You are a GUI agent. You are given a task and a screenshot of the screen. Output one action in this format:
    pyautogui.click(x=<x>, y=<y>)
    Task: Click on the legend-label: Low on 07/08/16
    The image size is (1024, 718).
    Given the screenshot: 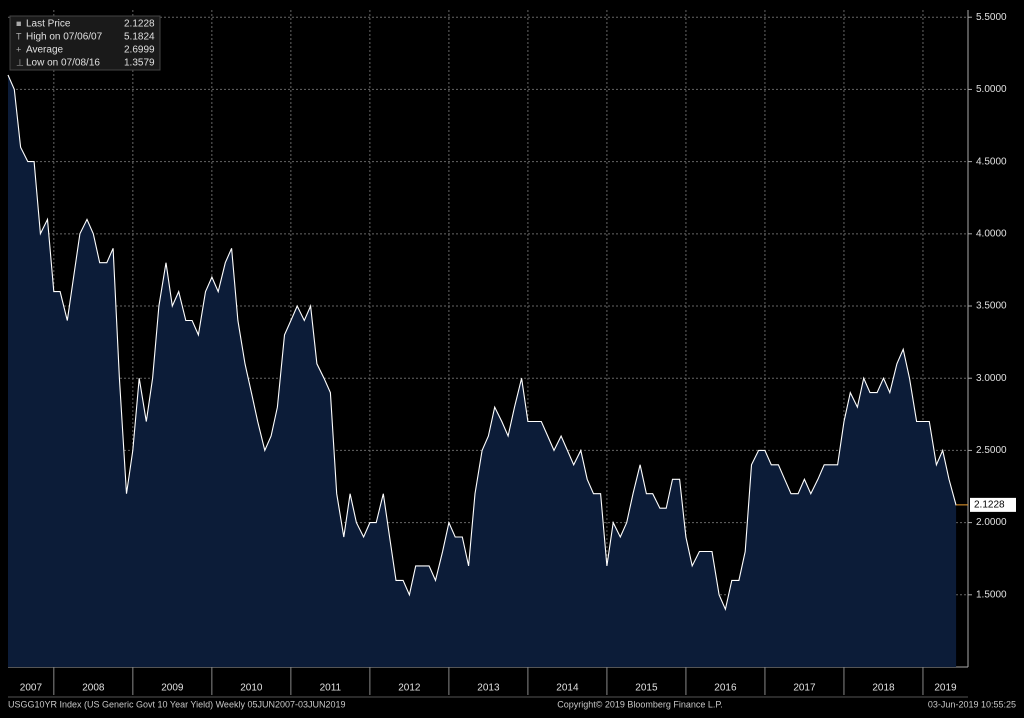 What is the action you would take?
    pyautogui.click(x=63, y=63)
    